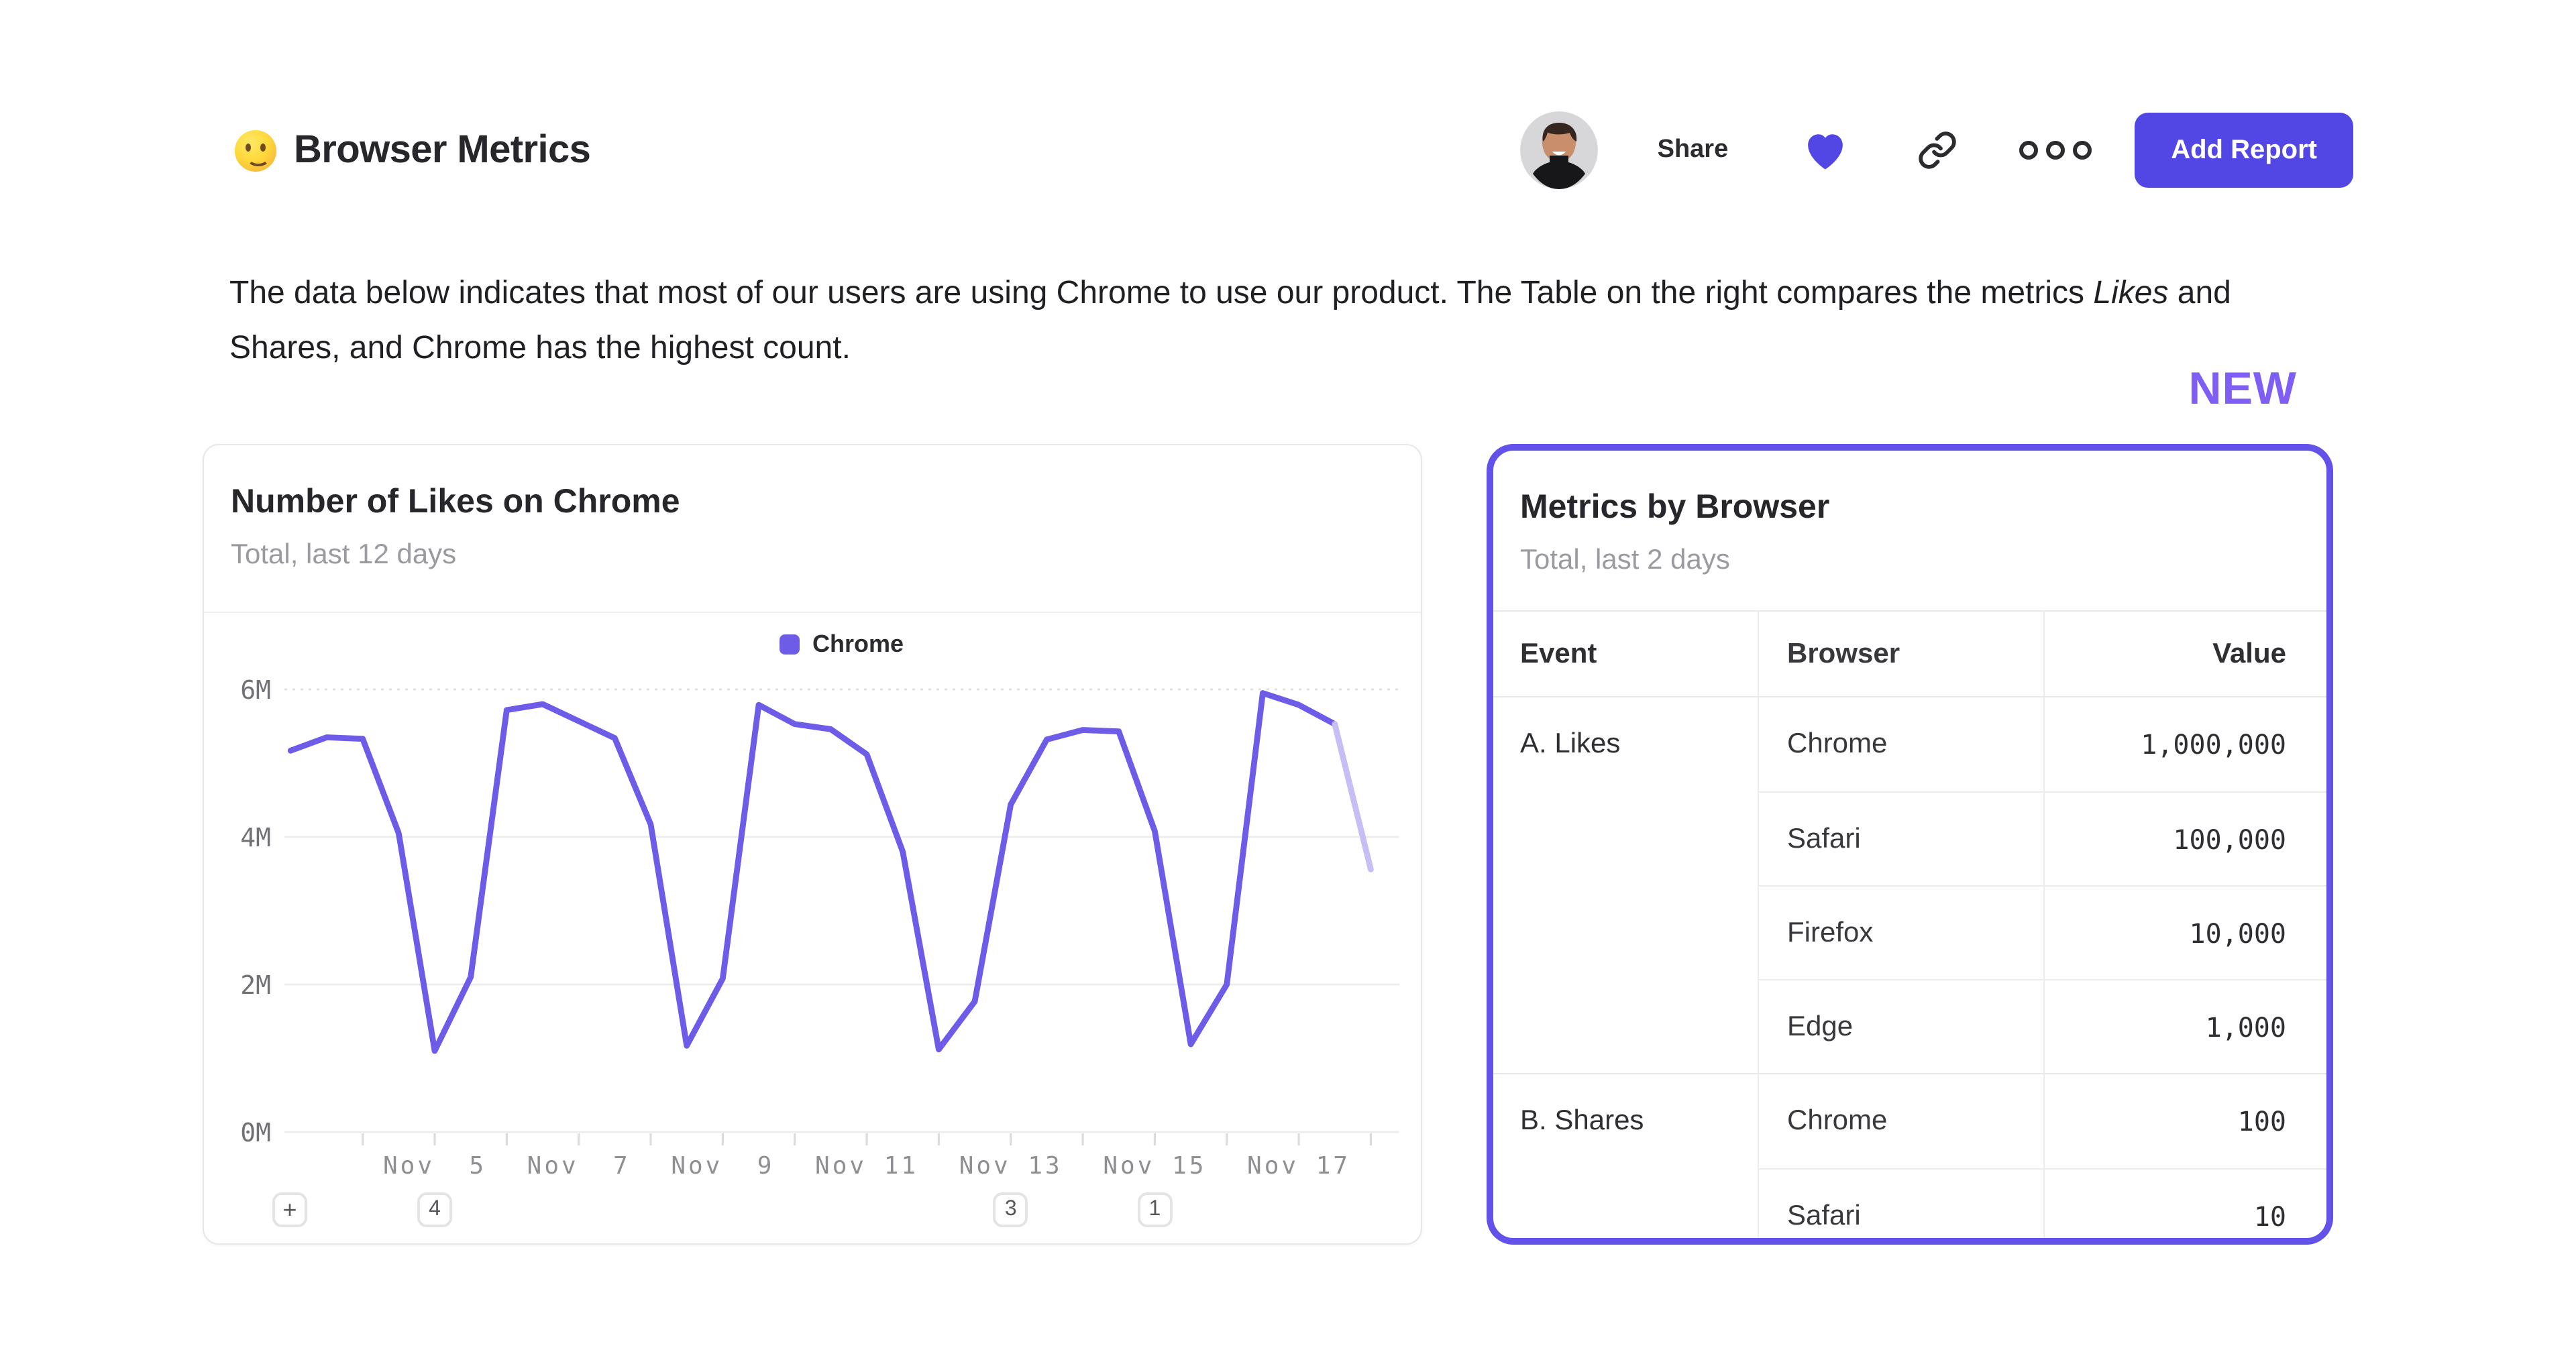 This screenshot has height=1356, width=2576. I want to click on legend-swatch-chrome, so click(790, 644).